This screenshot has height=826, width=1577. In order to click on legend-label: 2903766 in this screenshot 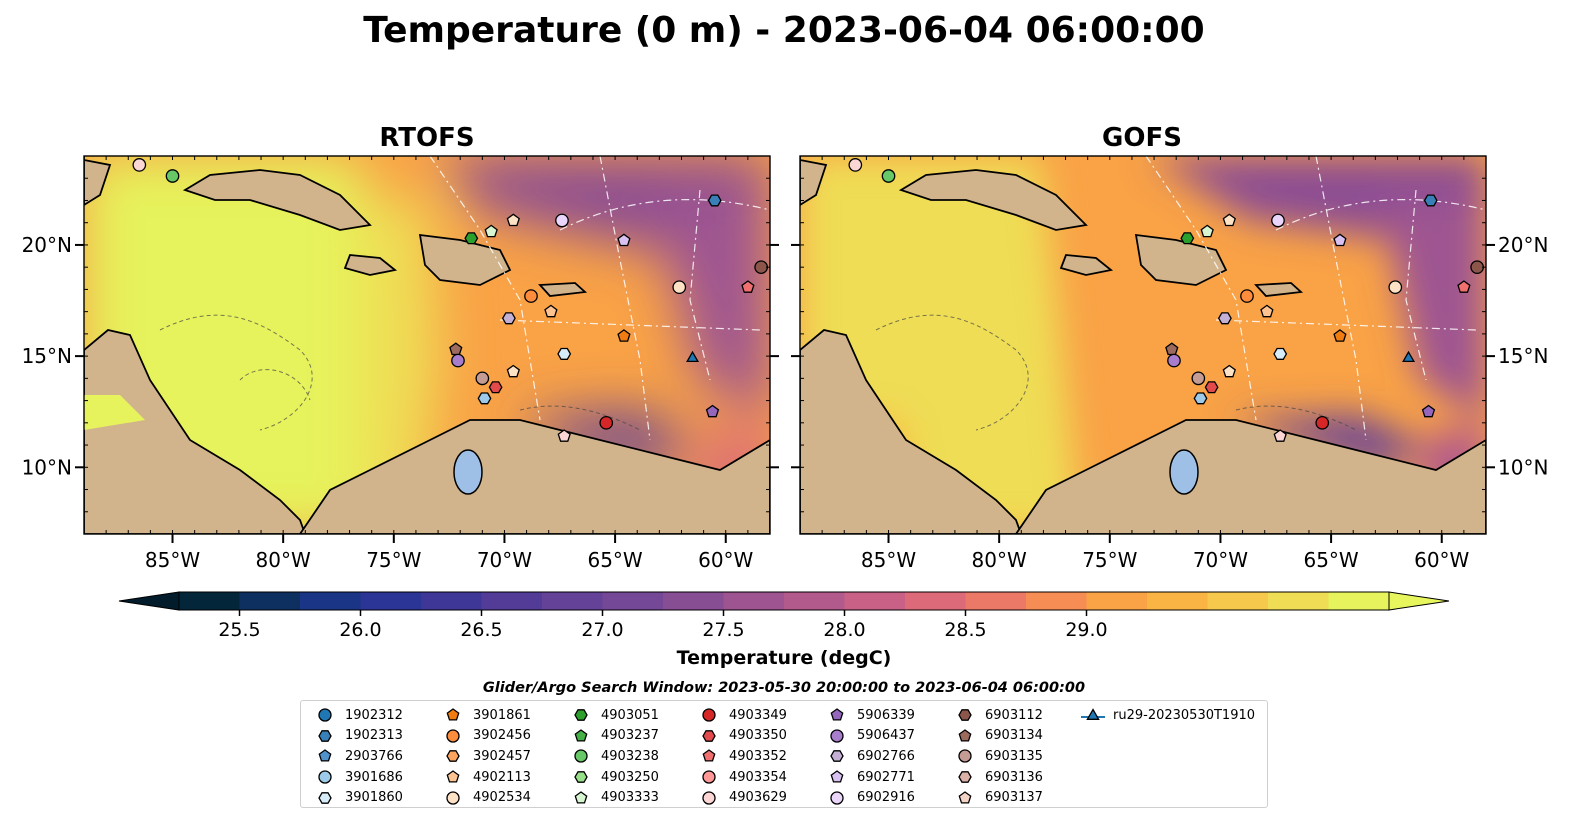, I will do `click(374, 756)`.